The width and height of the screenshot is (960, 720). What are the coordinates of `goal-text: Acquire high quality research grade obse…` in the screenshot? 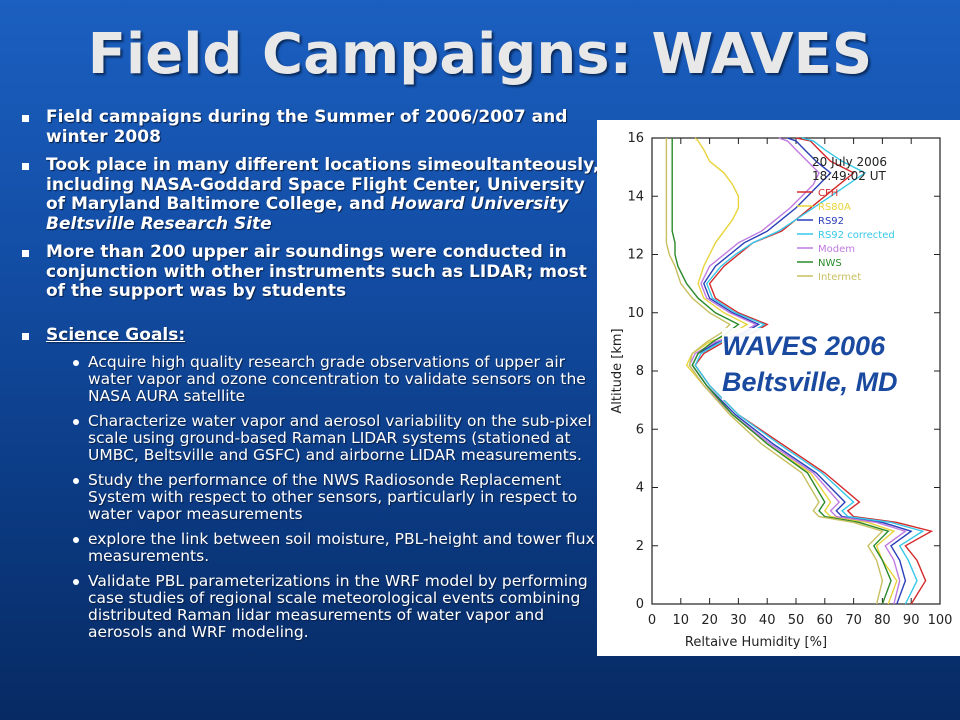 It's located at (337, 379).